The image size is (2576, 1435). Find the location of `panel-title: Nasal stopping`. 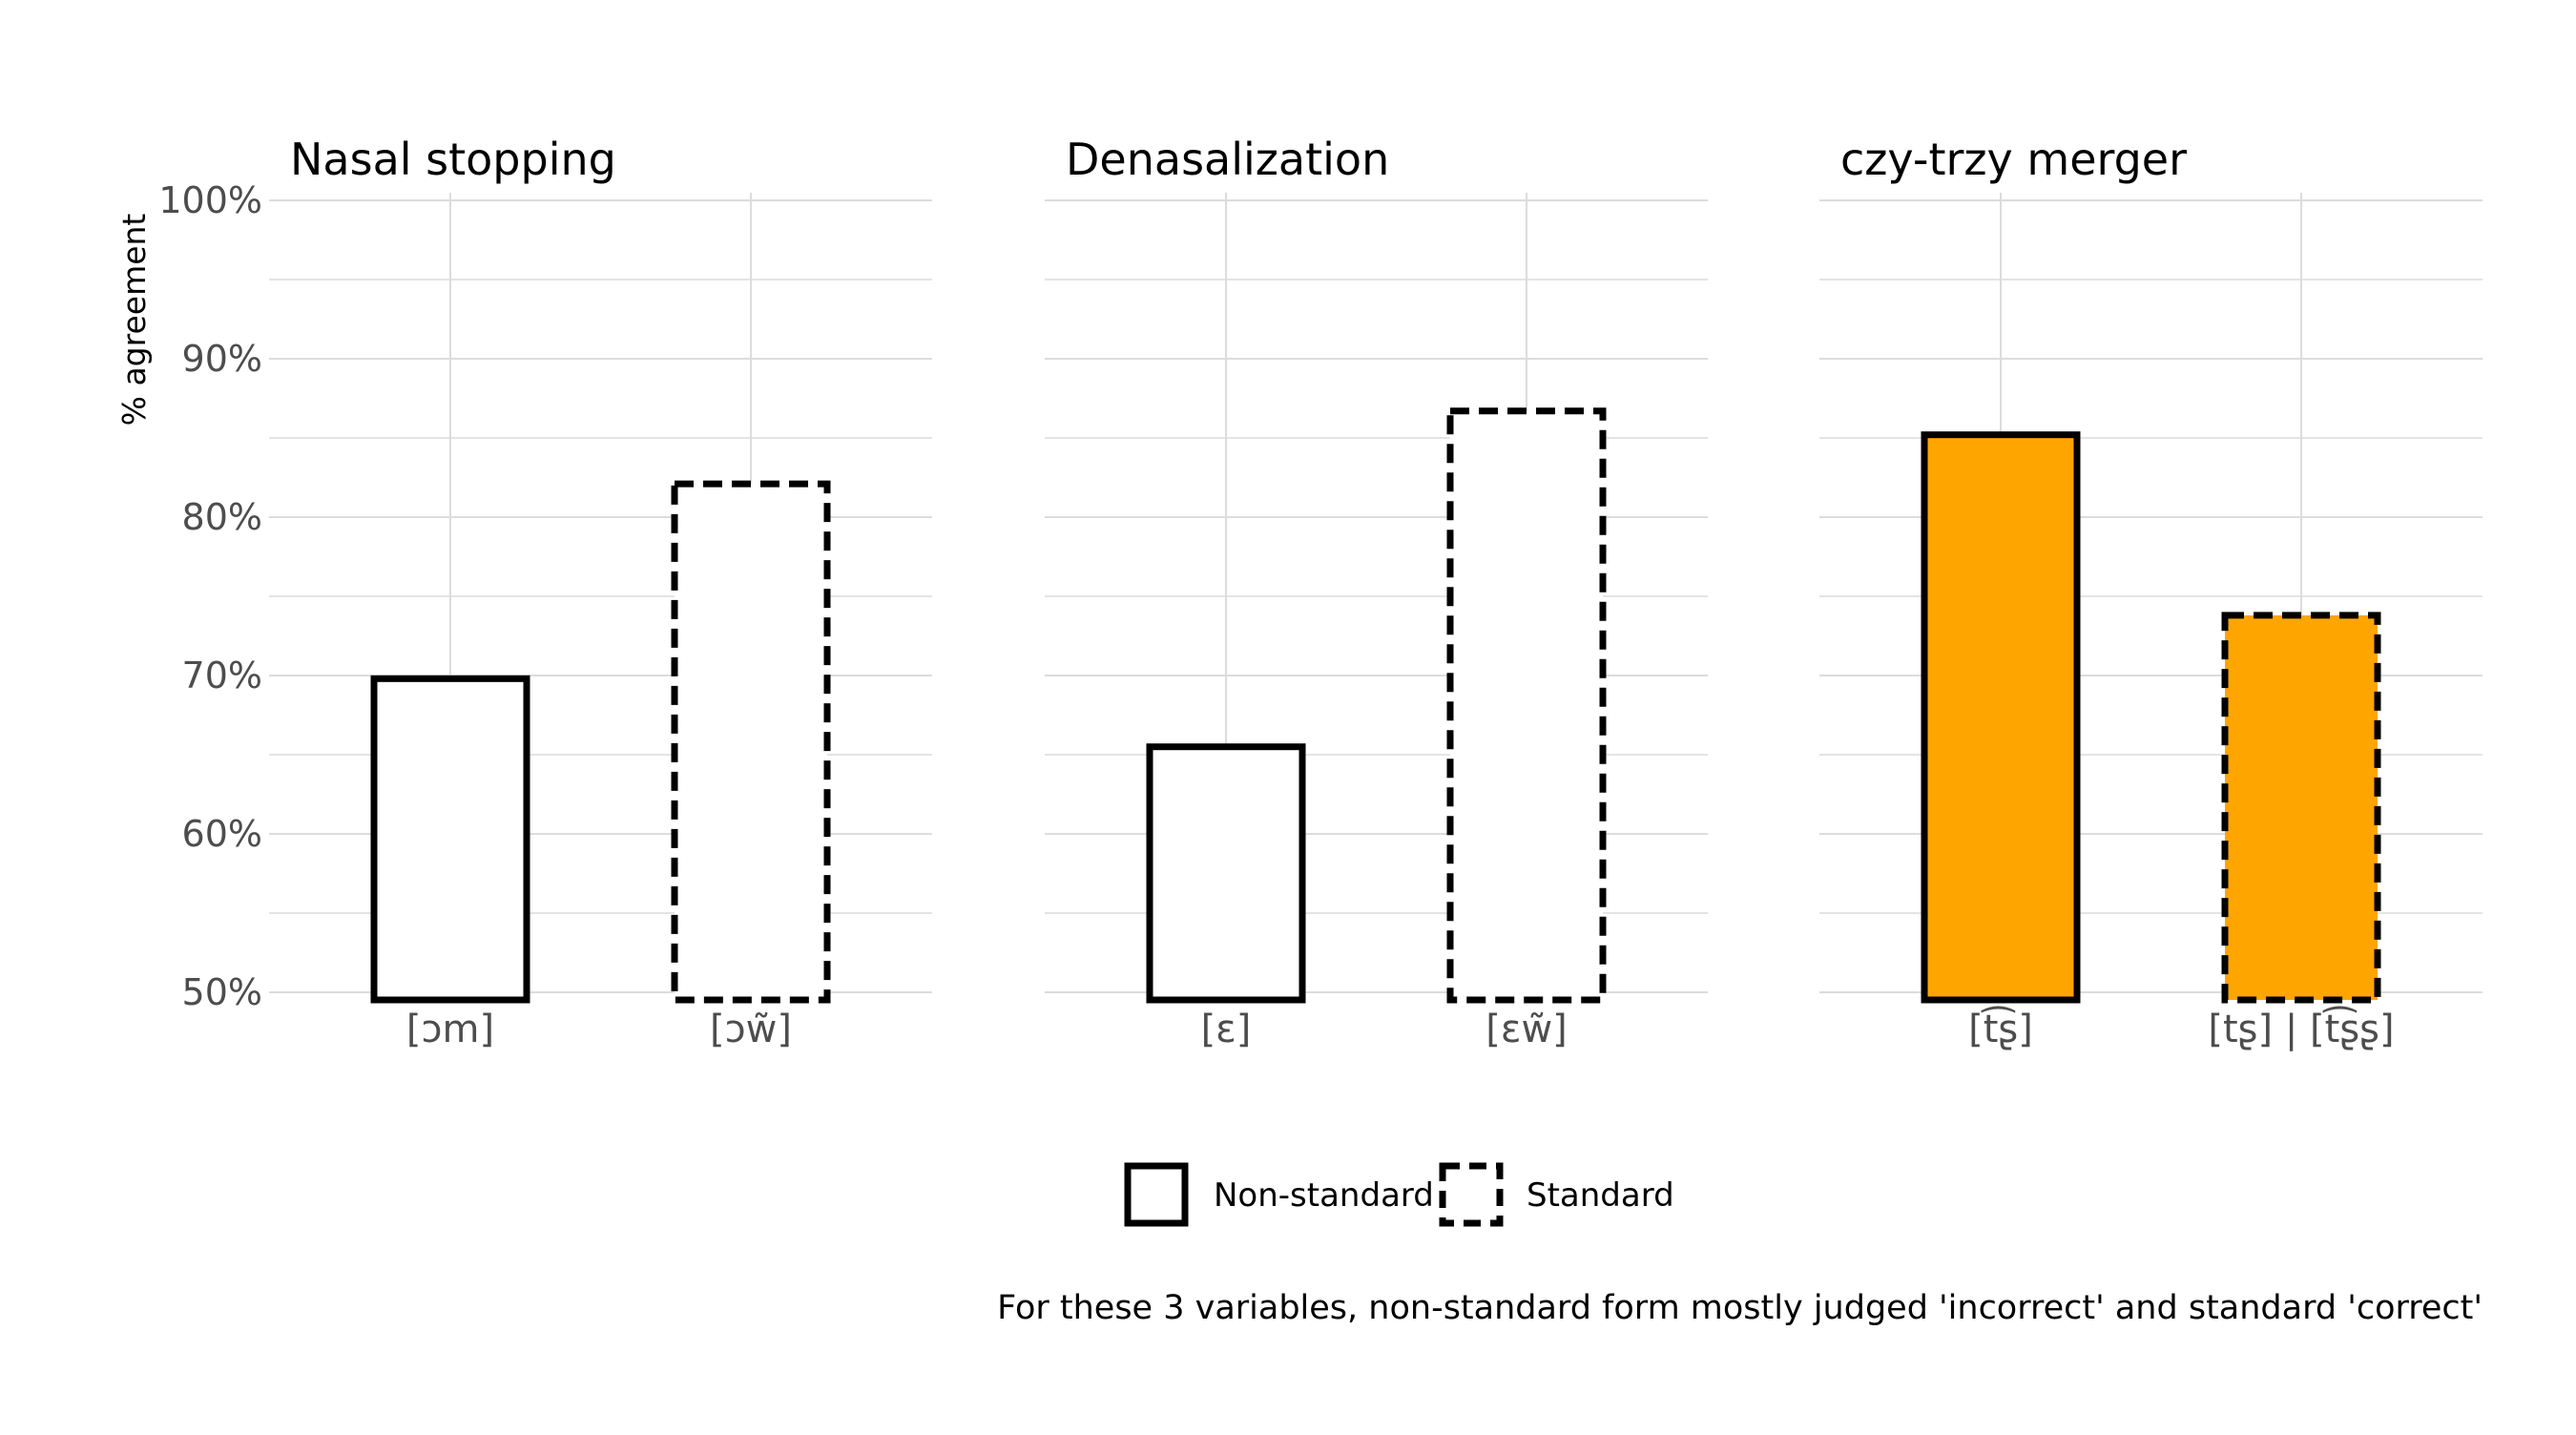

panel-title: Nasal stopping is located at coordinates (453, 159).